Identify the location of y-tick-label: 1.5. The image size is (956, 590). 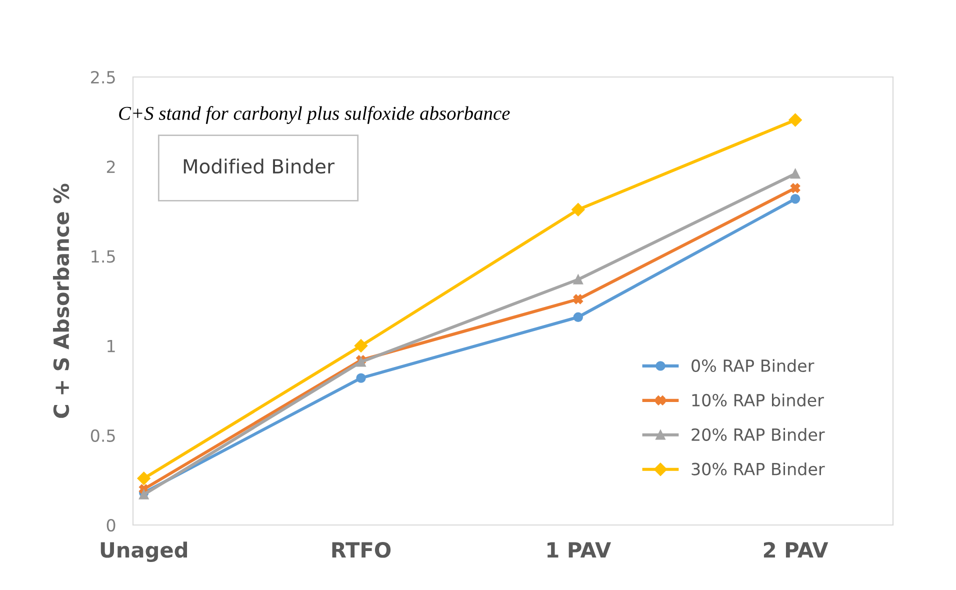
(103, 256).